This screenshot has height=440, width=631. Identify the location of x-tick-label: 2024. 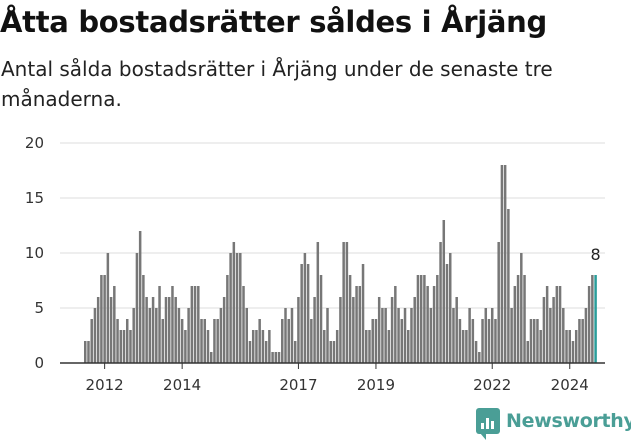
(570, 385).